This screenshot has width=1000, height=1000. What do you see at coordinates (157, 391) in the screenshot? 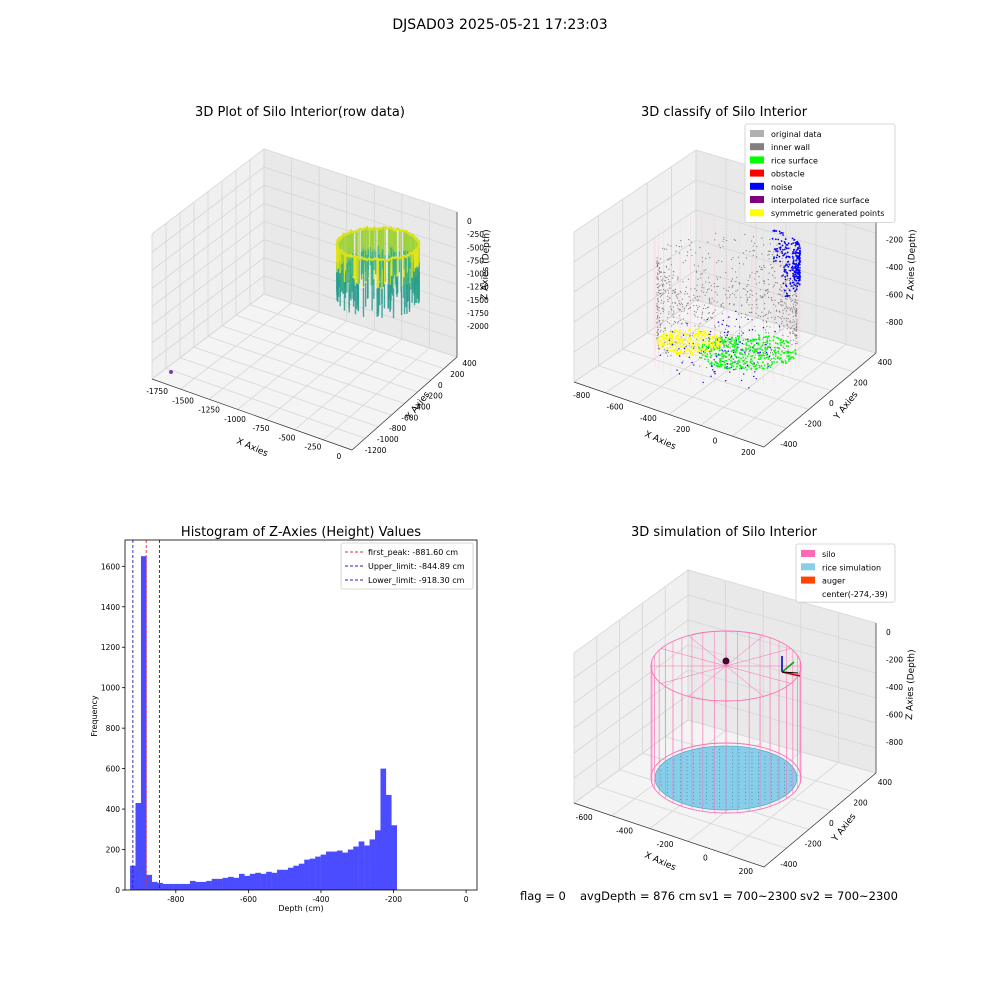
I see `x-tick-label: -1750` at bounding box center [157, 391].